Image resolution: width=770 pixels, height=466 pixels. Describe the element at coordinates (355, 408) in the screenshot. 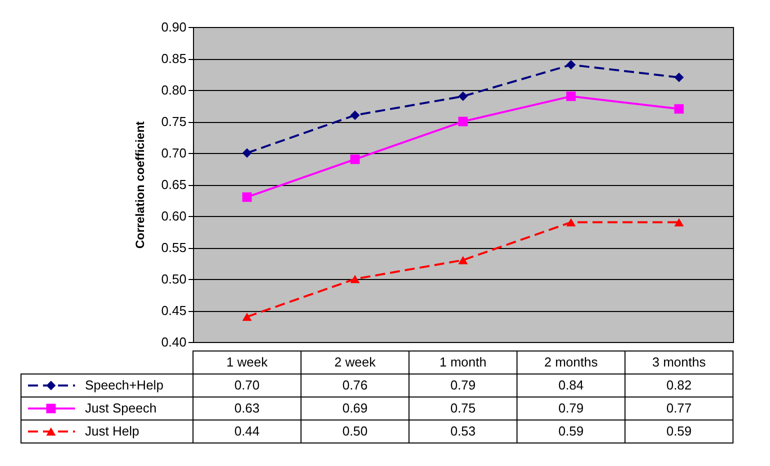

I see `data-label: 0.69` at that location.